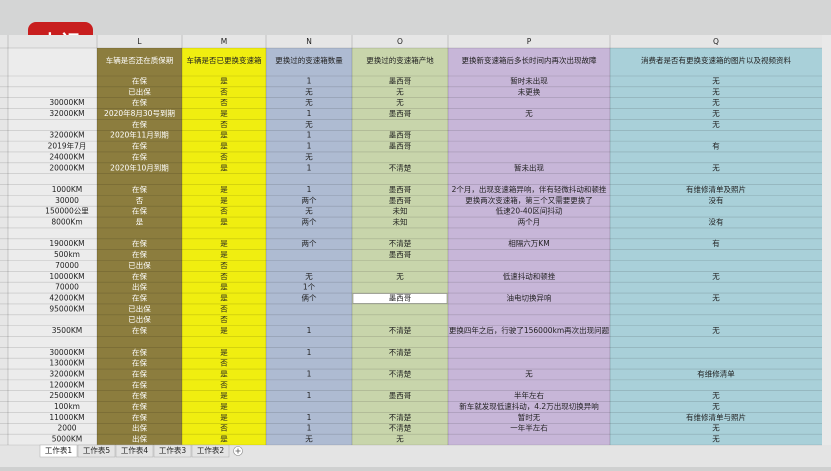 The width and height of the screenshot is (831, 471). I want to click on cell: 10000KM, so click(66, 276).